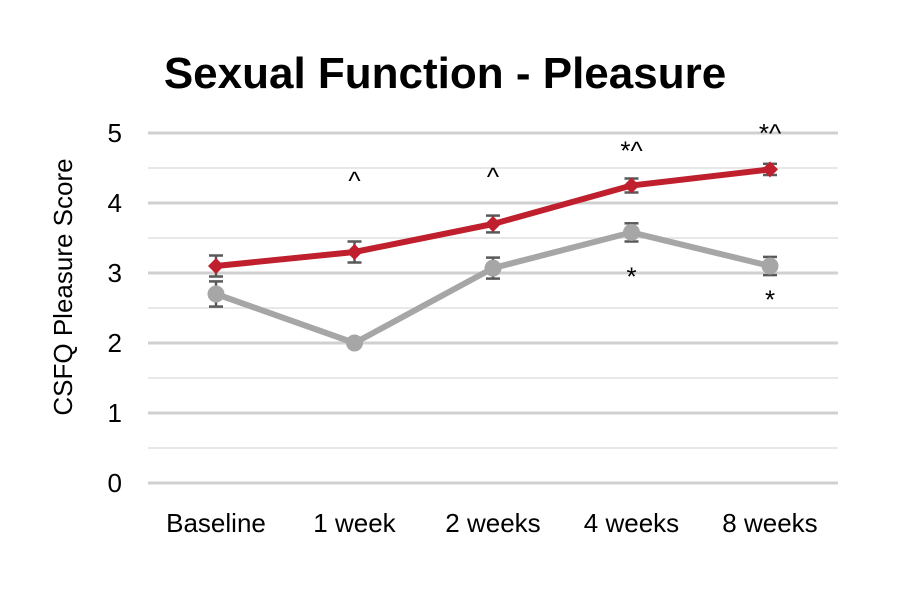 The width and height of the screenshot is (900, 600). I want to click on x-tick-label: 2 weeks, so click(492, 523).